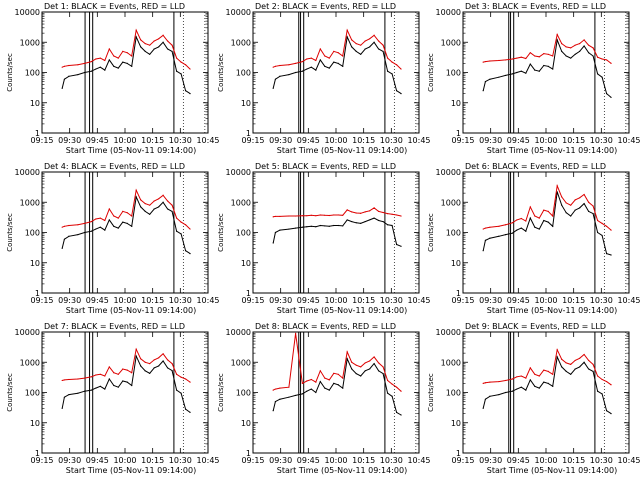  I want to click on y-tick-label: 100, so click(453, 73).